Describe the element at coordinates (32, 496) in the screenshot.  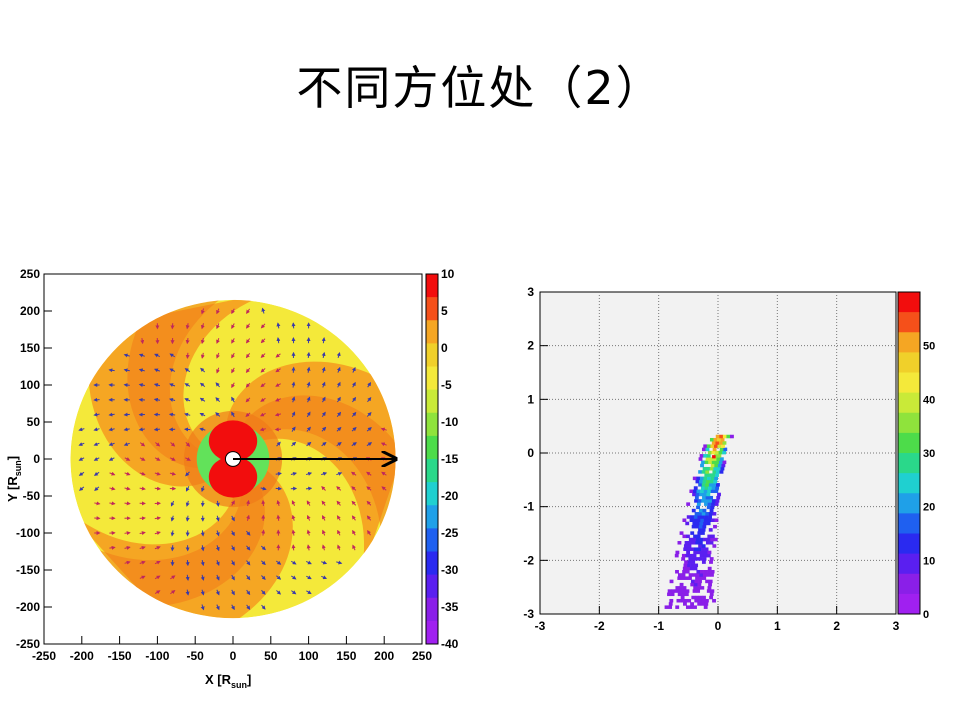
I see `y-tick-label: -50` at that location.